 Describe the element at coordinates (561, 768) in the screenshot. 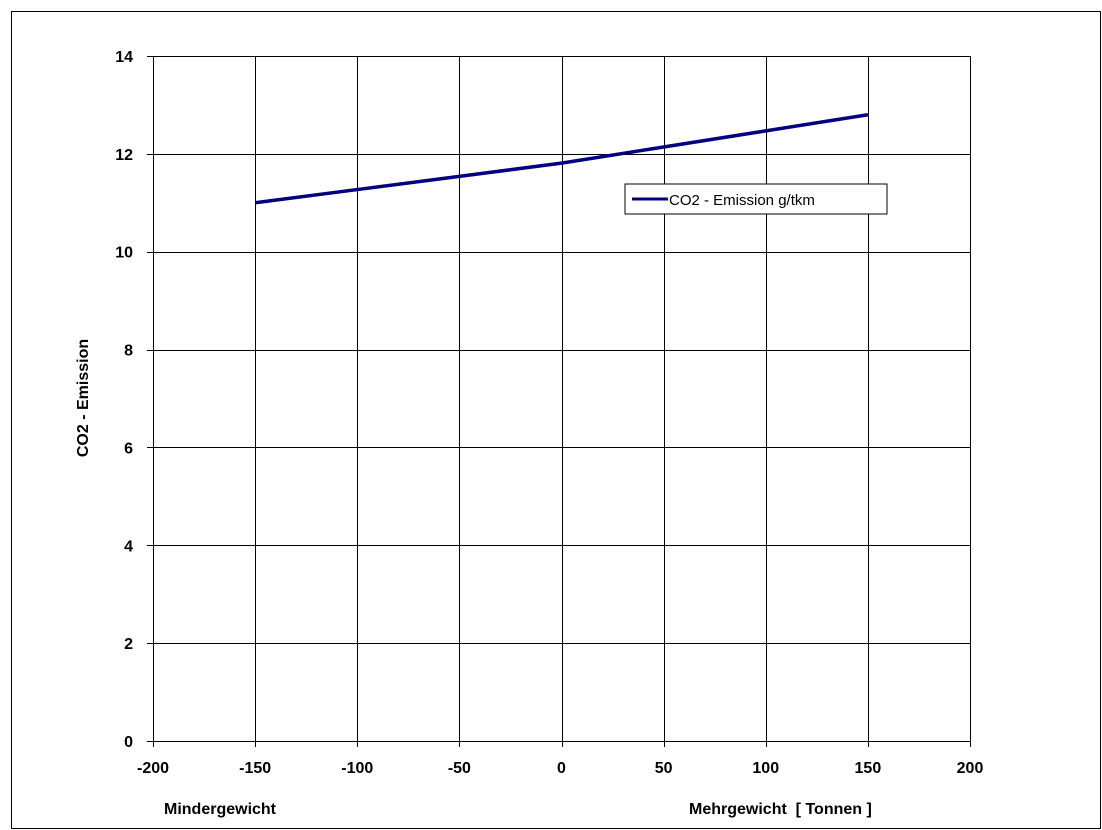

I see `x-tick-label: 0` at that location.